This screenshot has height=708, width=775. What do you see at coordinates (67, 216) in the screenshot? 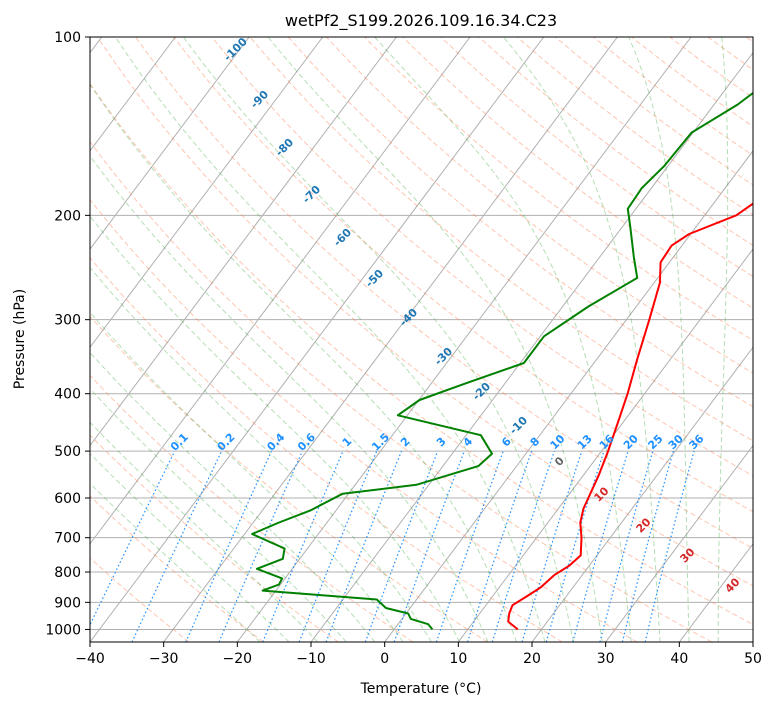
I see `y-tick-label: 200` at bounding box center [67, 216].